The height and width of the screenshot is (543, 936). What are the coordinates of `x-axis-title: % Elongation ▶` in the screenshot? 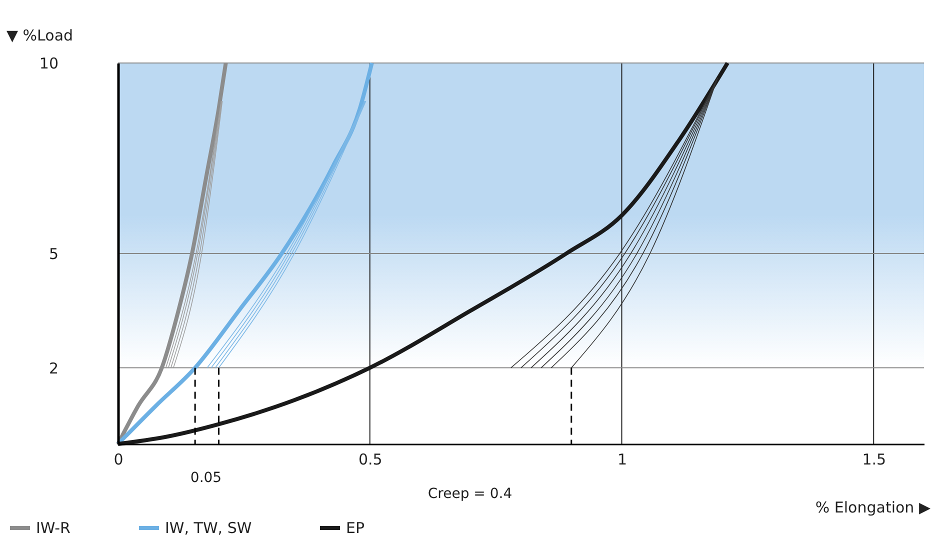 It's located at (873, 507).